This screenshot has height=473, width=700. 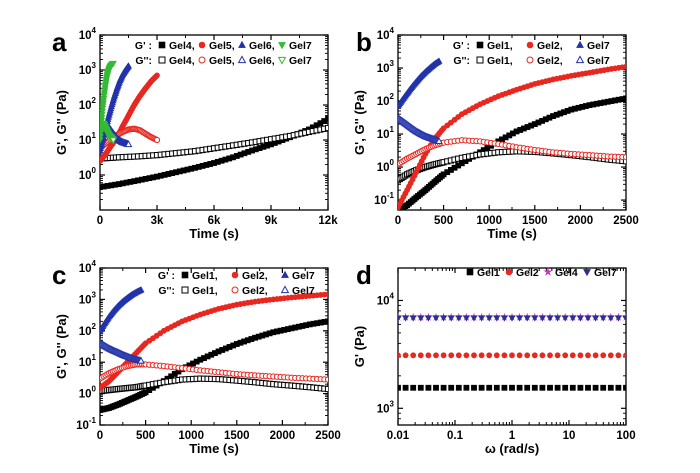 What do you see at coordinates (122, 351) in the screenshot?
I see `series-gel7-loss` at bounding box center [122, 351].